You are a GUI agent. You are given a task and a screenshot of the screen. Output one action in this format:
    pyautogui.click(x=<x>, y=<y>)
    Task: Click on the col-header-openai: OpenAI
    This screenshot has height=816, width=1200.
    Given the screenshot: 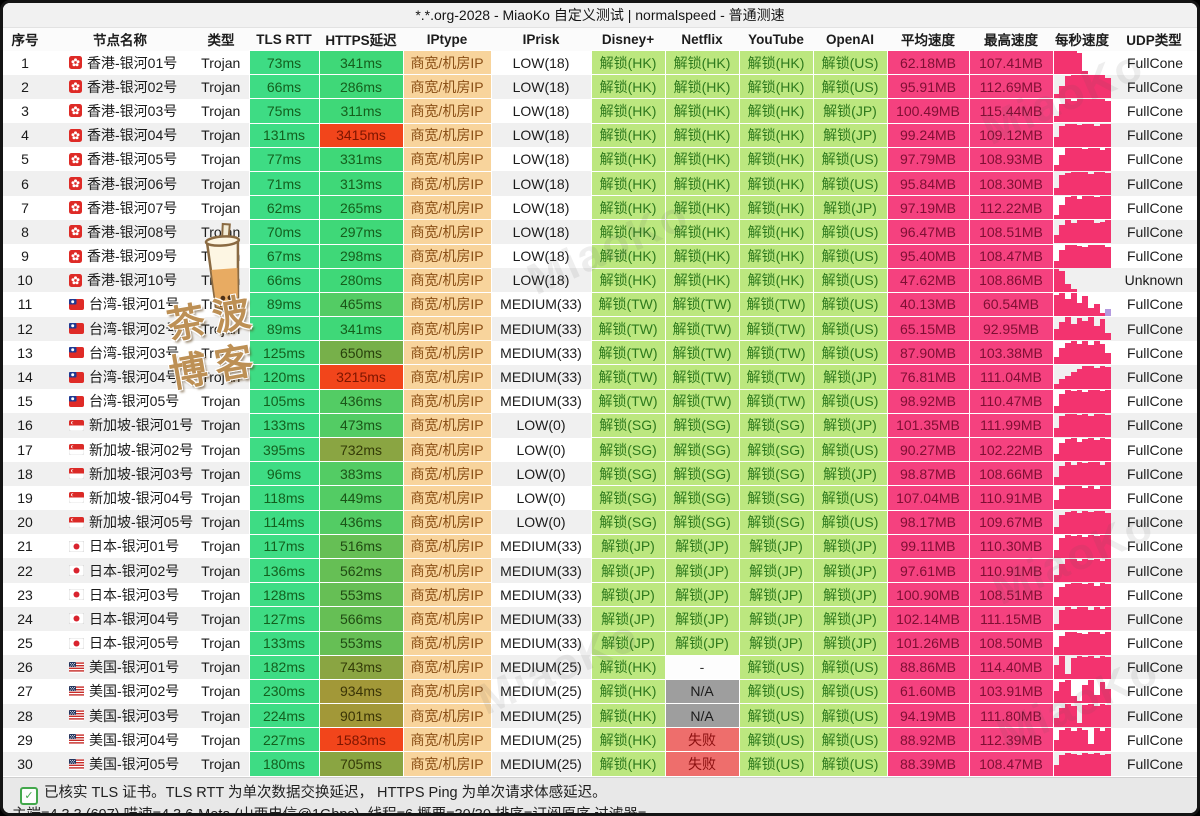 What is the action you would take?
    pyautogui.click(x=850, y=39)
    